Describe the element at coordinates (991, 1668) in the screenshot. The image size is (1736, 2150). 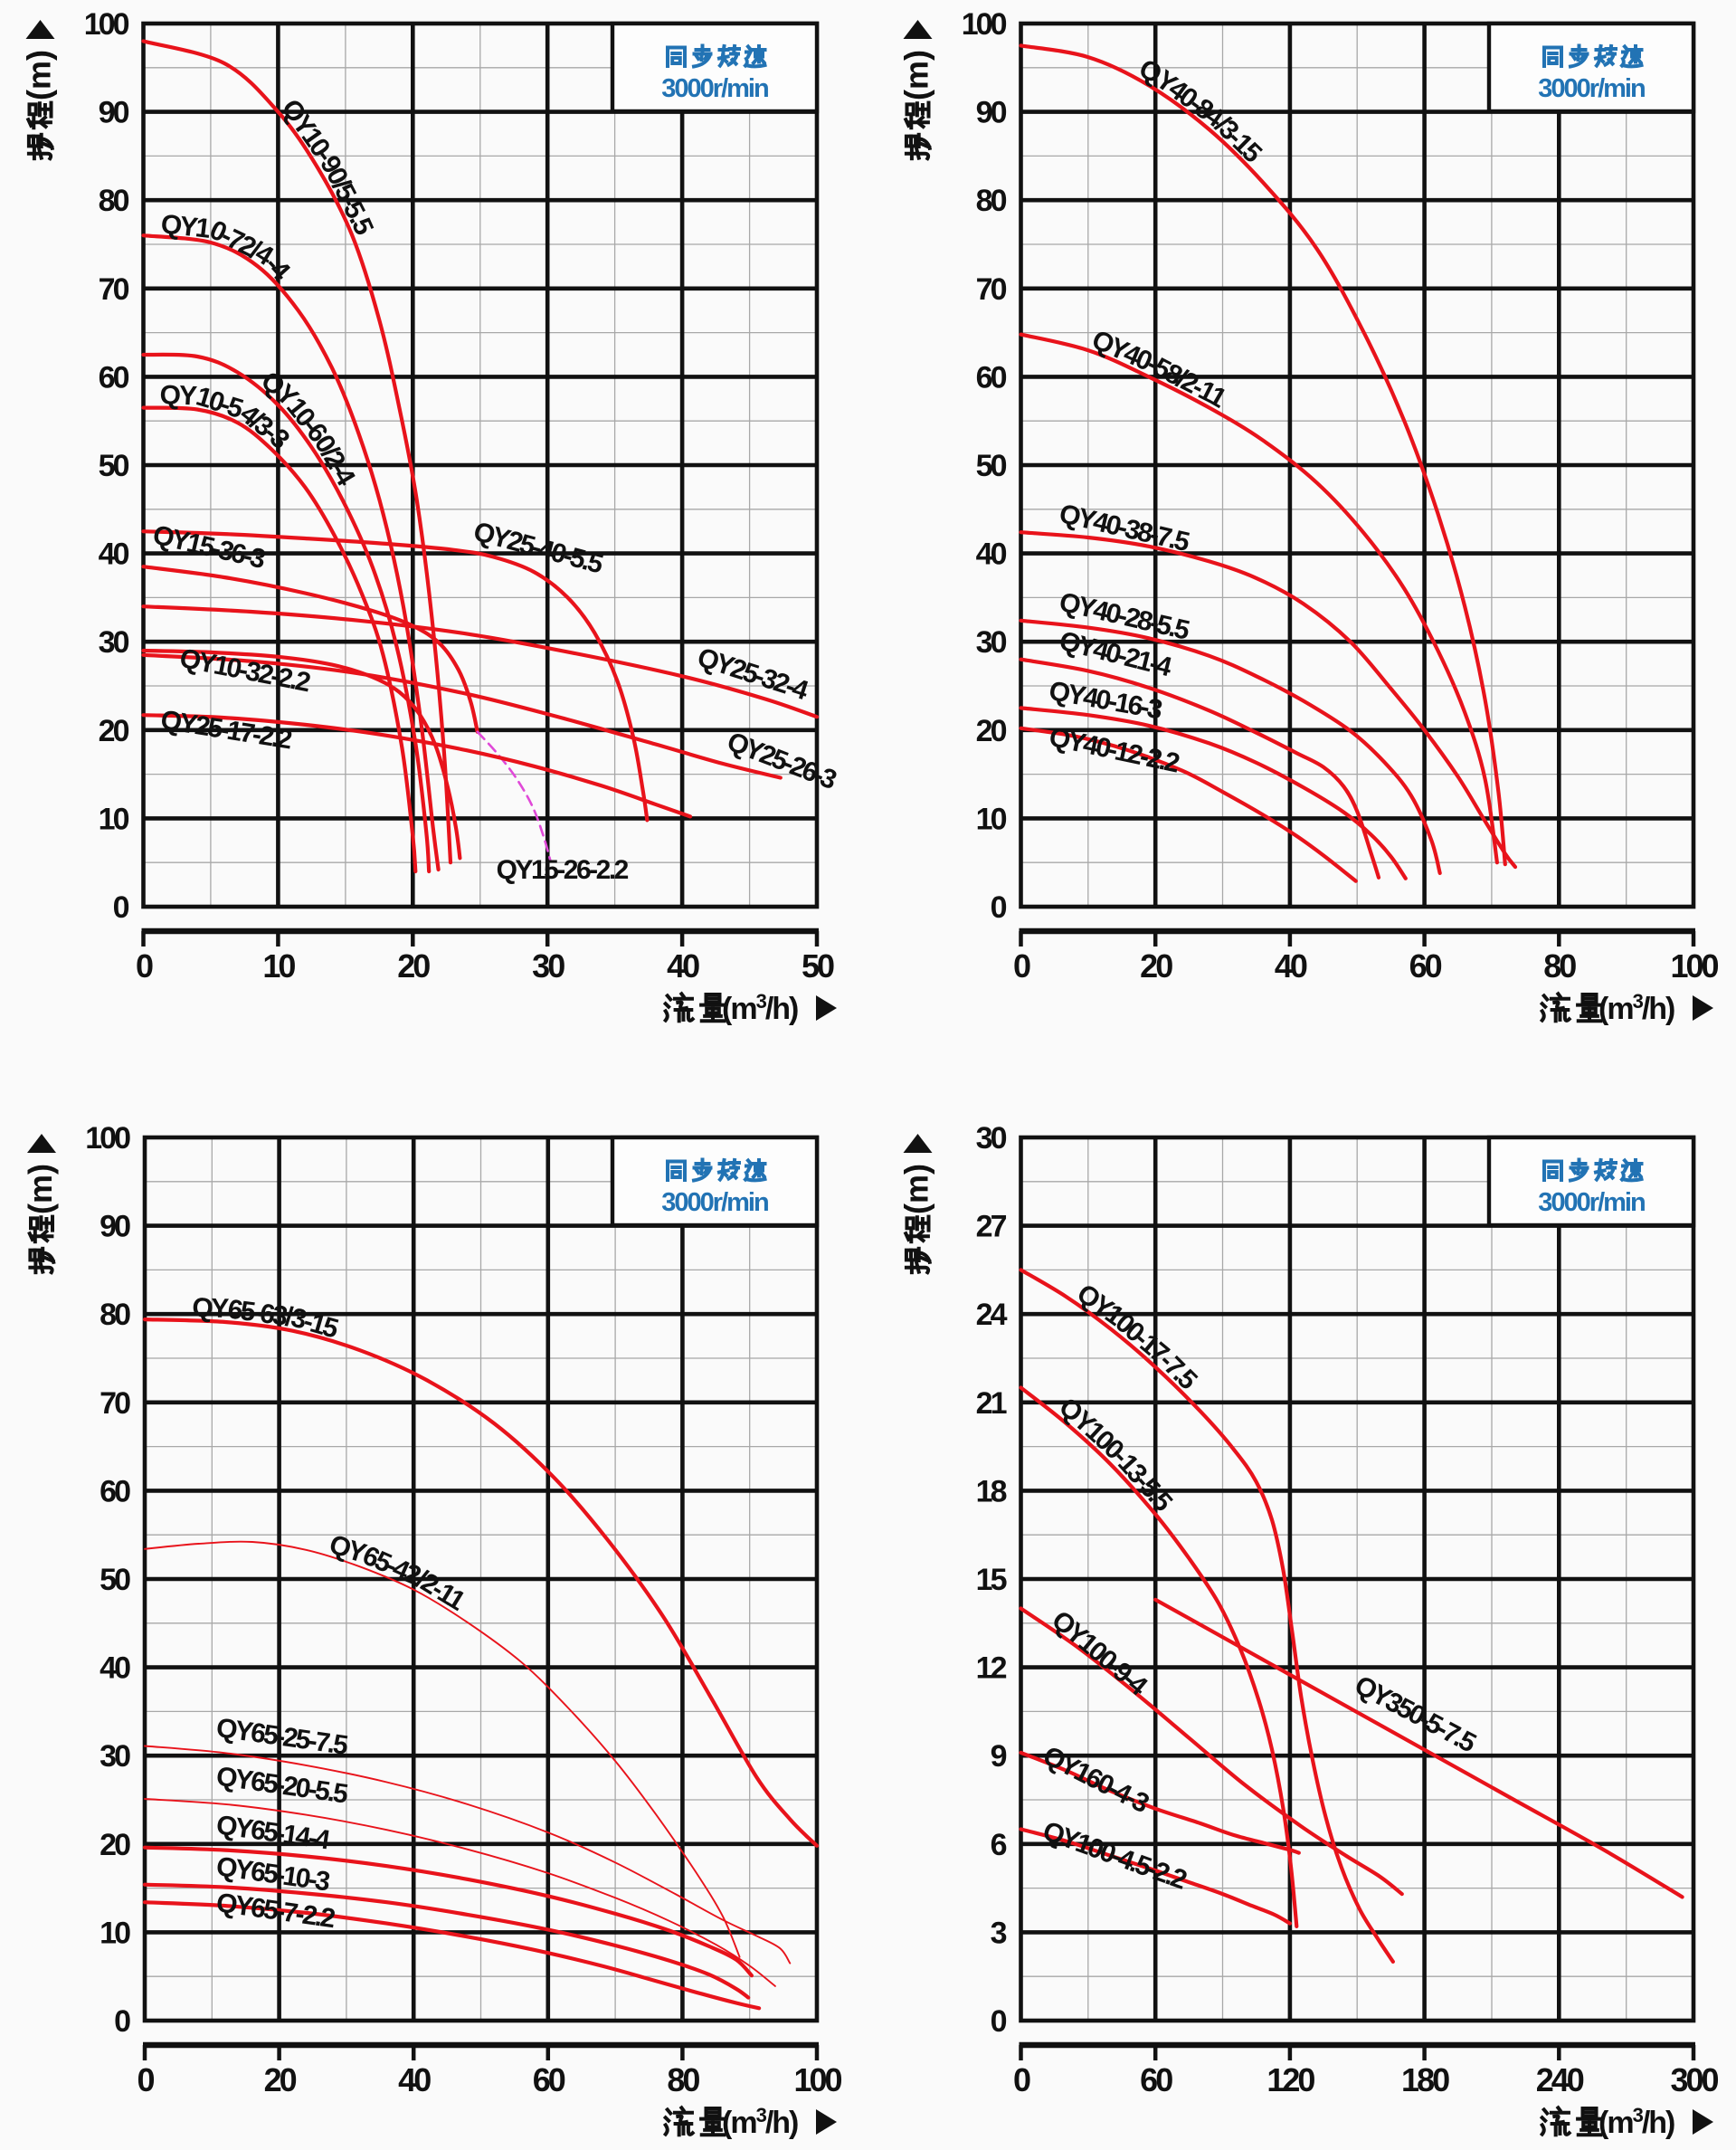
I see `svg-text: 12` at that location.